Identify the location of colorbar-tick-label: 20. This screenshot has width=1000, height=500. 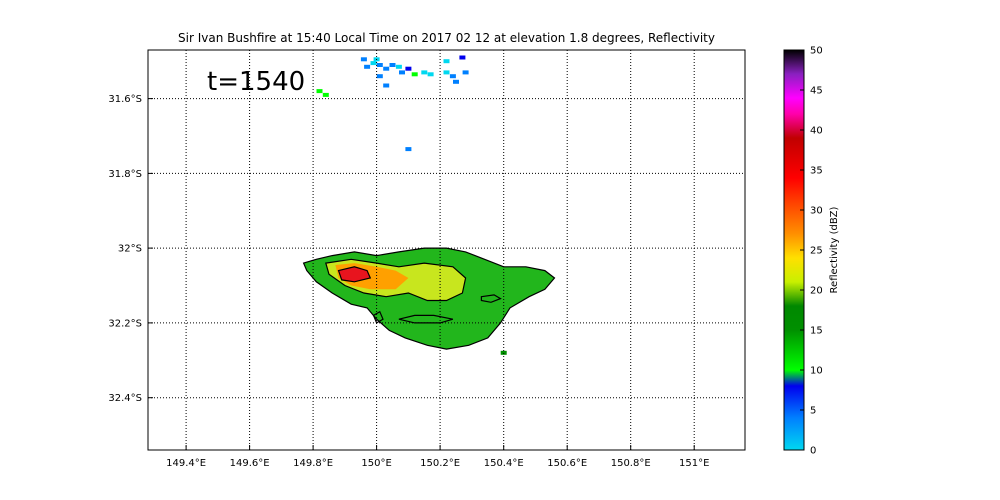
(816, 291).